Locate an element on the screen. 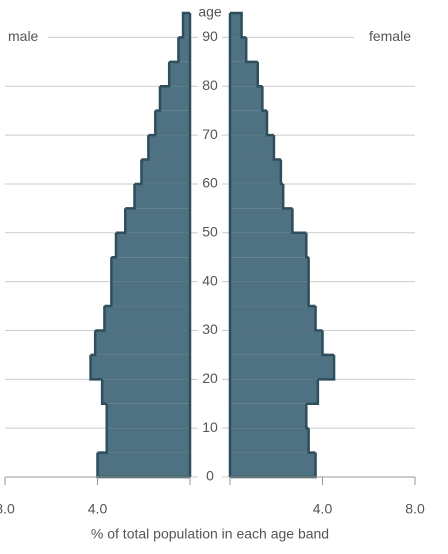 The height and width of the screenshot is (554, 448). y-tick-label: 50 is located at coordinates (210, 231).